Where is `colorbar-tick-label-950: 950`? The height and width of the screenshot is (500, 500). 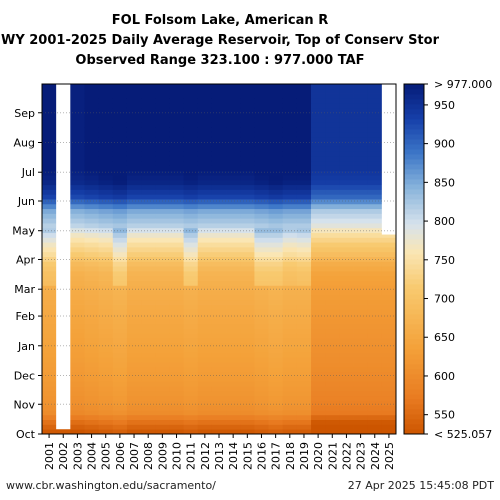
colorbar-tick-label-950: 950 is located at coordinates (444, 105).